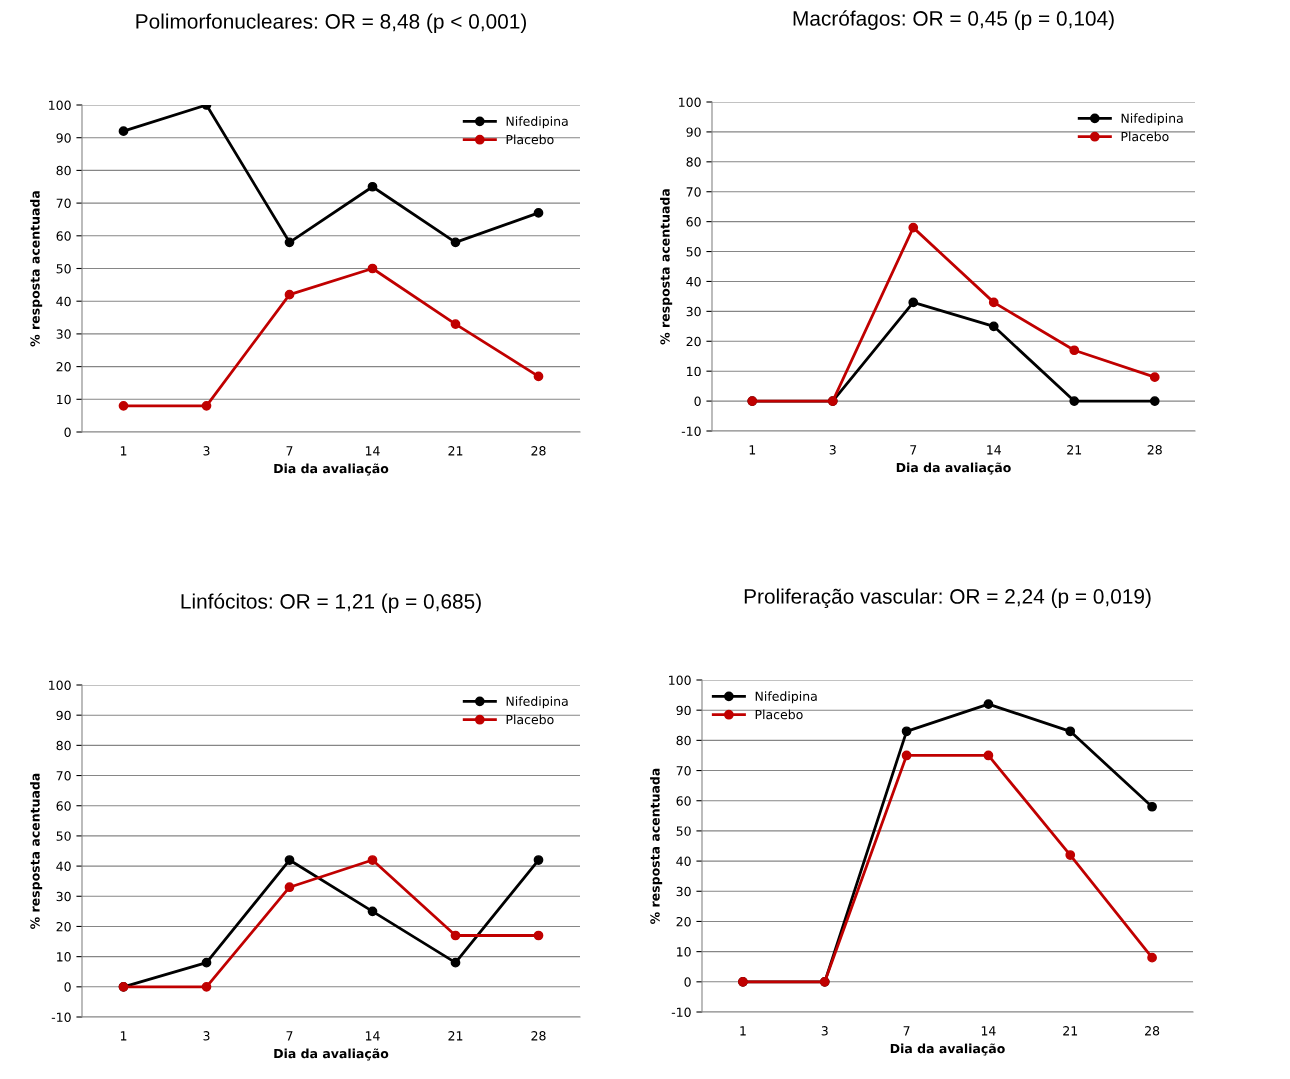  Describe the element at coordinates (947, 598) in the screenshot. I see `chart-title: Proliferação vascular: OR = 2,24 (p = 0,019)` at that location.